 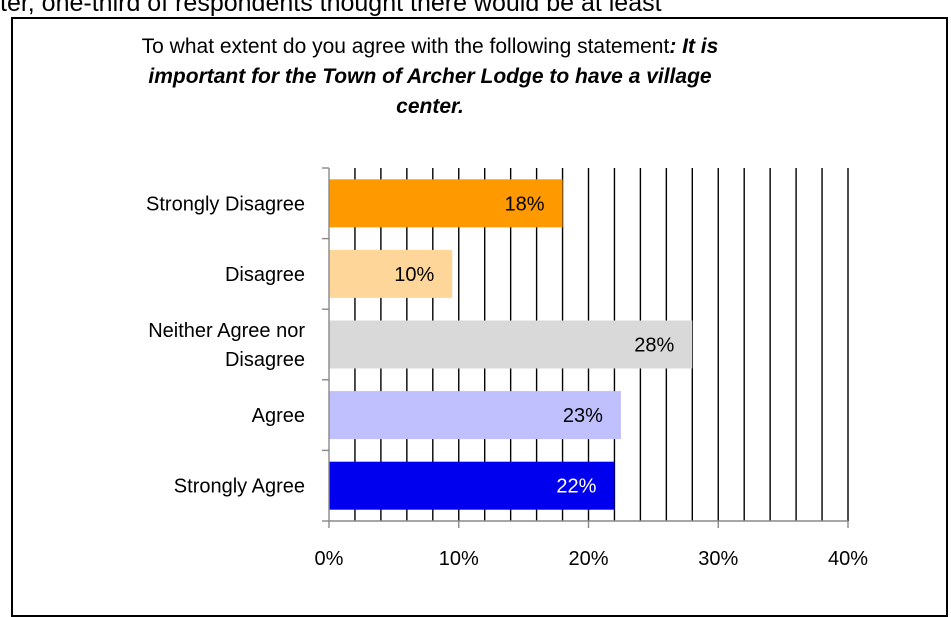 What do you see at coordinates (583, 416) in the screenshot?
I see `data-label: 23%` at bounding box center [583, 416].